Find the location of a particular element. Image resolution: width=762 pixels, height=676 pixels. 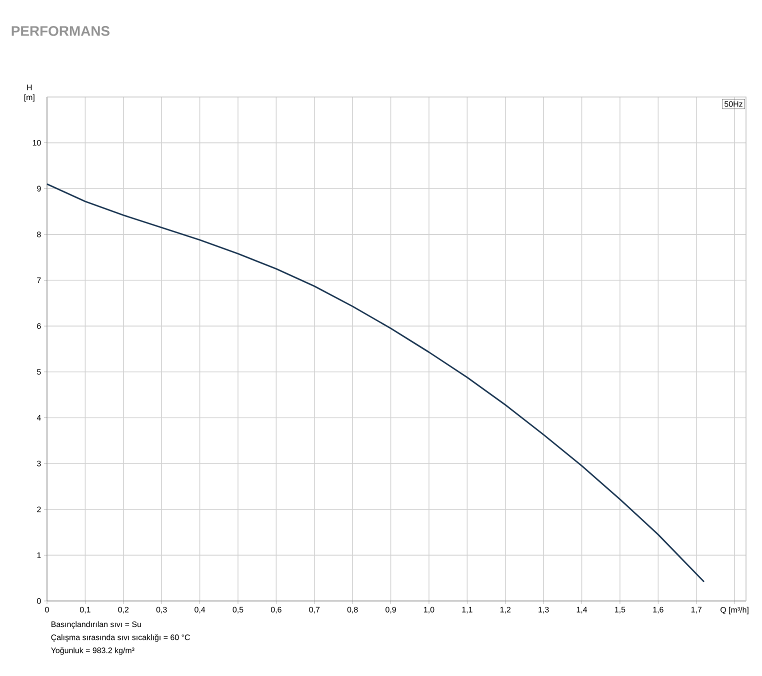

chart-title: PERFORMANS is located at coordinates (61, 31).